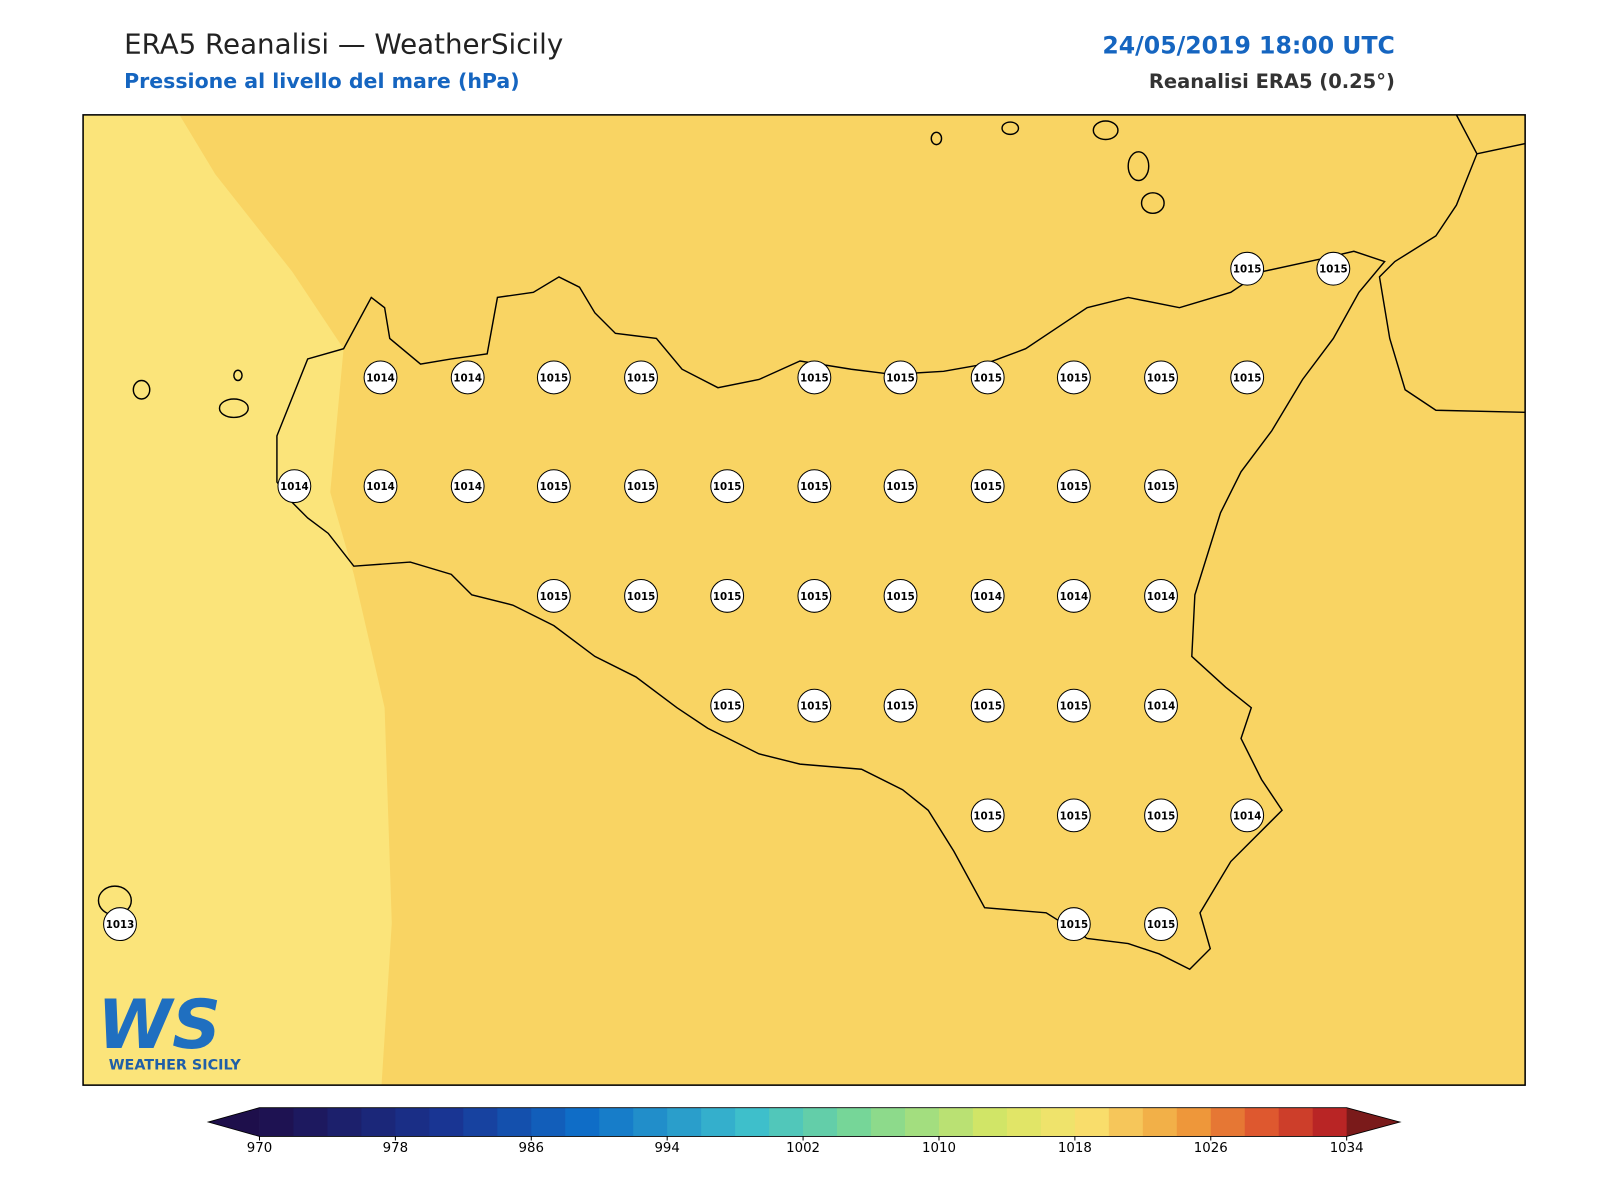 This screenshot has width=1600, height=1200. What do you see at coordinates (169, 1029) in the screenshot?
I see `logo: WS WEATHER SICILY` at bounding box center [169, 1029].